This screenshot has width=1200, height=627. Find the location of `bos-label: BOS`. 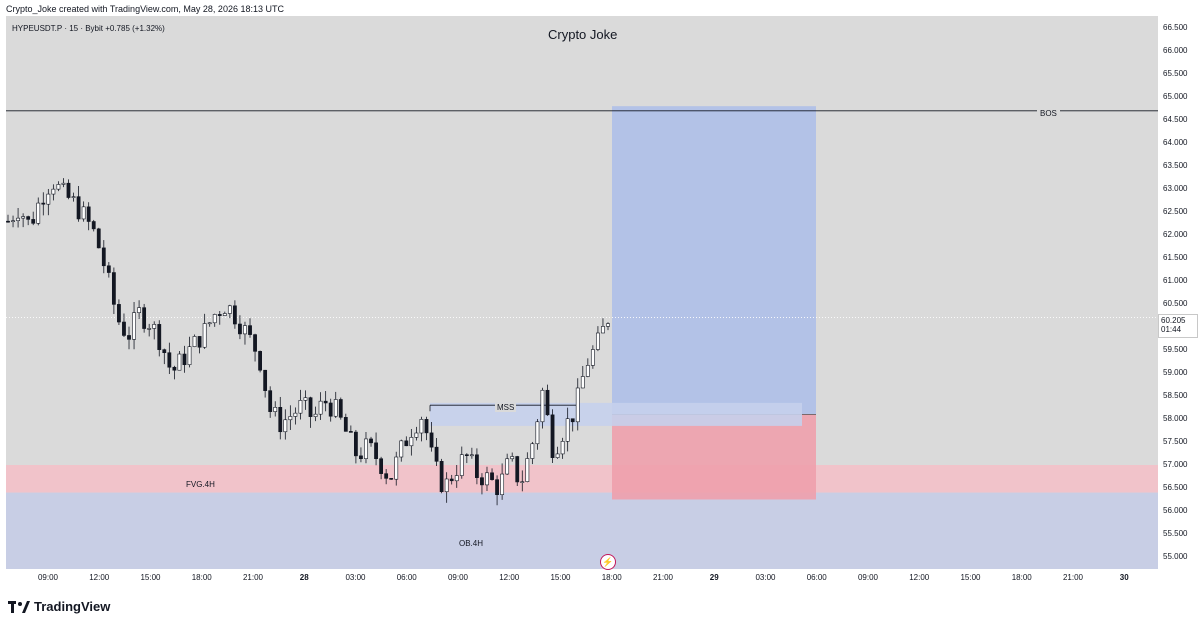

bos-label: BOS is located at coordinates (1048, 113).